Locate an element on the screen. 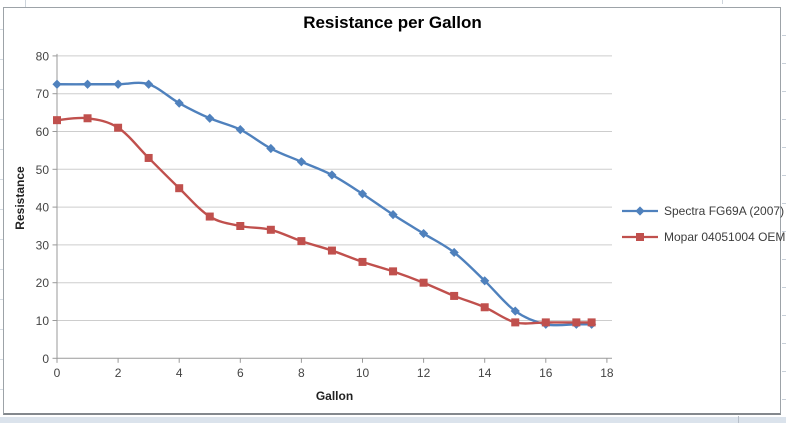 This screenshot has width=786, height=423. sheet-row-strip is located at coordinates (393, 420).